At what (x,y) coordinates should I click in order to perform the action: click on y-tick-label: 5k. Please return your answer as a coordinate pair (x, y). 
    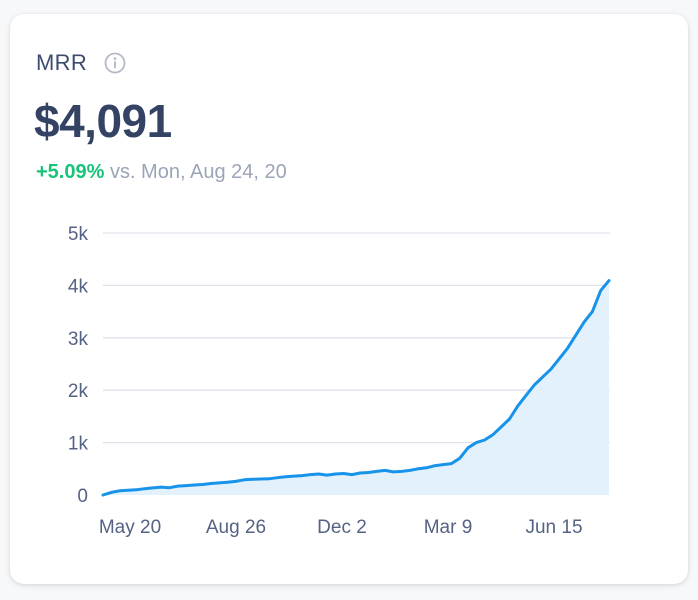
    Looking at the image, I should click on (78, 234).